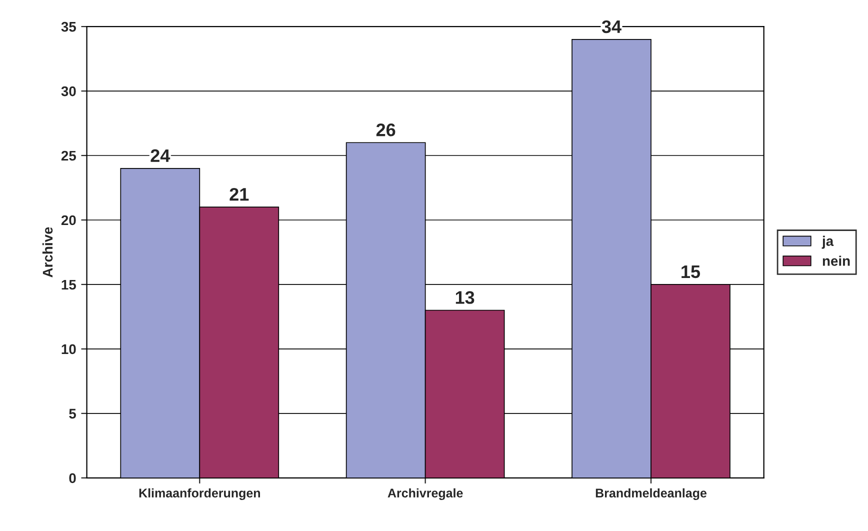  I want to click on y-tick-label: 10, so click(69, 349).